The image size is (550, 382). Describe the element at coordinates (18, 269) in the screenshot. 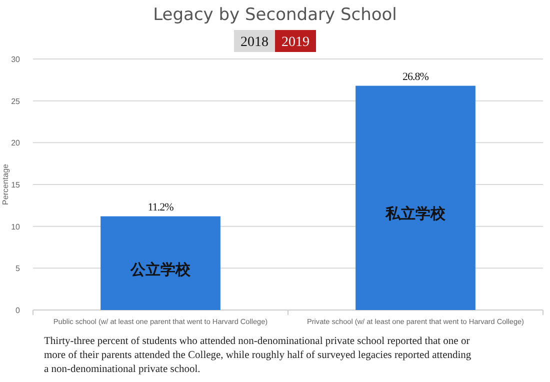

I see `y-tick-label: 5` at that location.